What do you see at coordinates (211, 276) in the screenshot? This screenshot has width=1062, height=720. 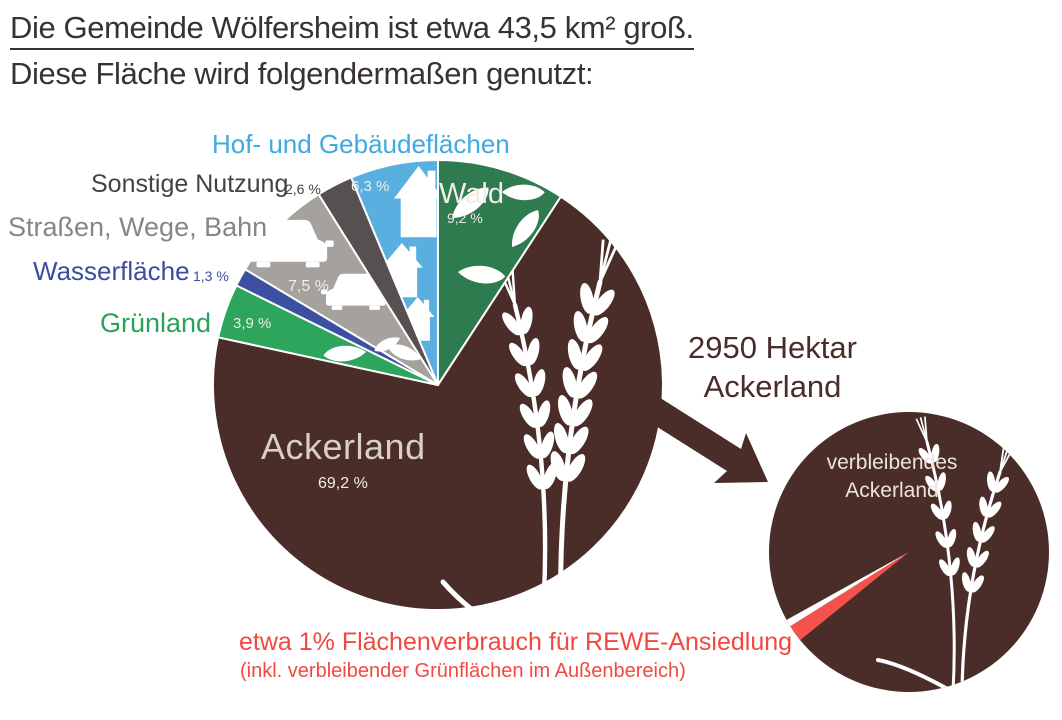 I see `pct-wasserflaeche: 1,3 %` at bounding box center [211, 276].